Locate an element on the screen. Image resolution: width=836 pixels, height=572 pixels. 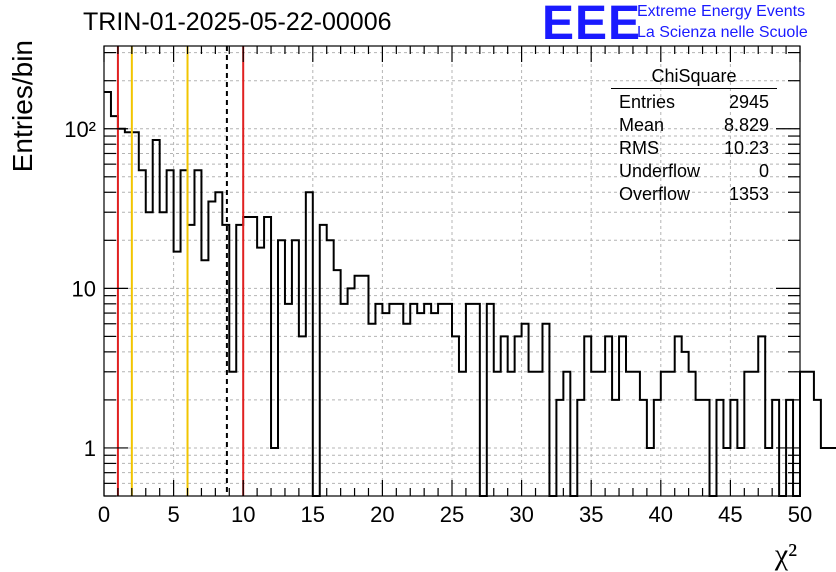
stats-row-mean: Mean 8.829 is located at coordinates (694, 125).